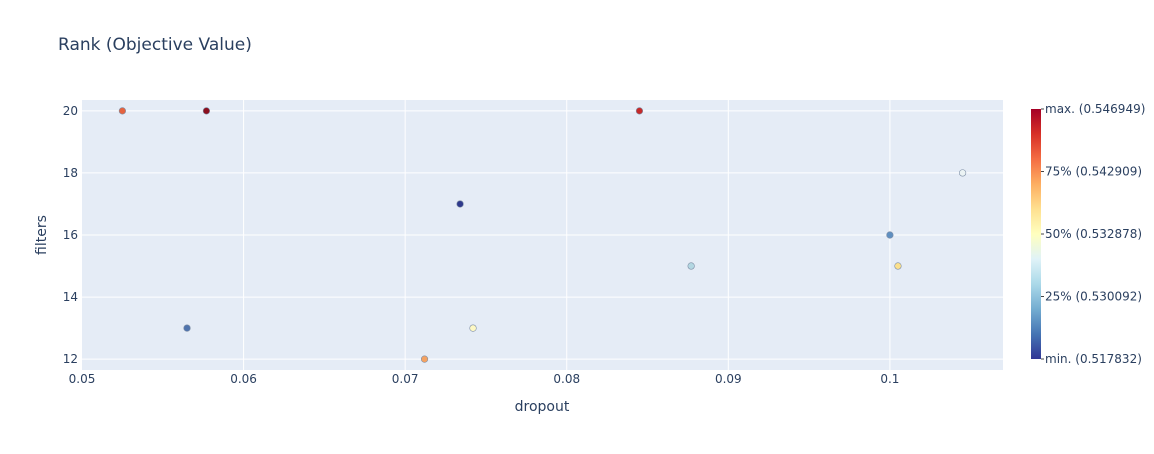  Describe the element at coordinates (1095, 109) in the screenshot. I see `colorbar-label: max. (0.546949)` at that location.